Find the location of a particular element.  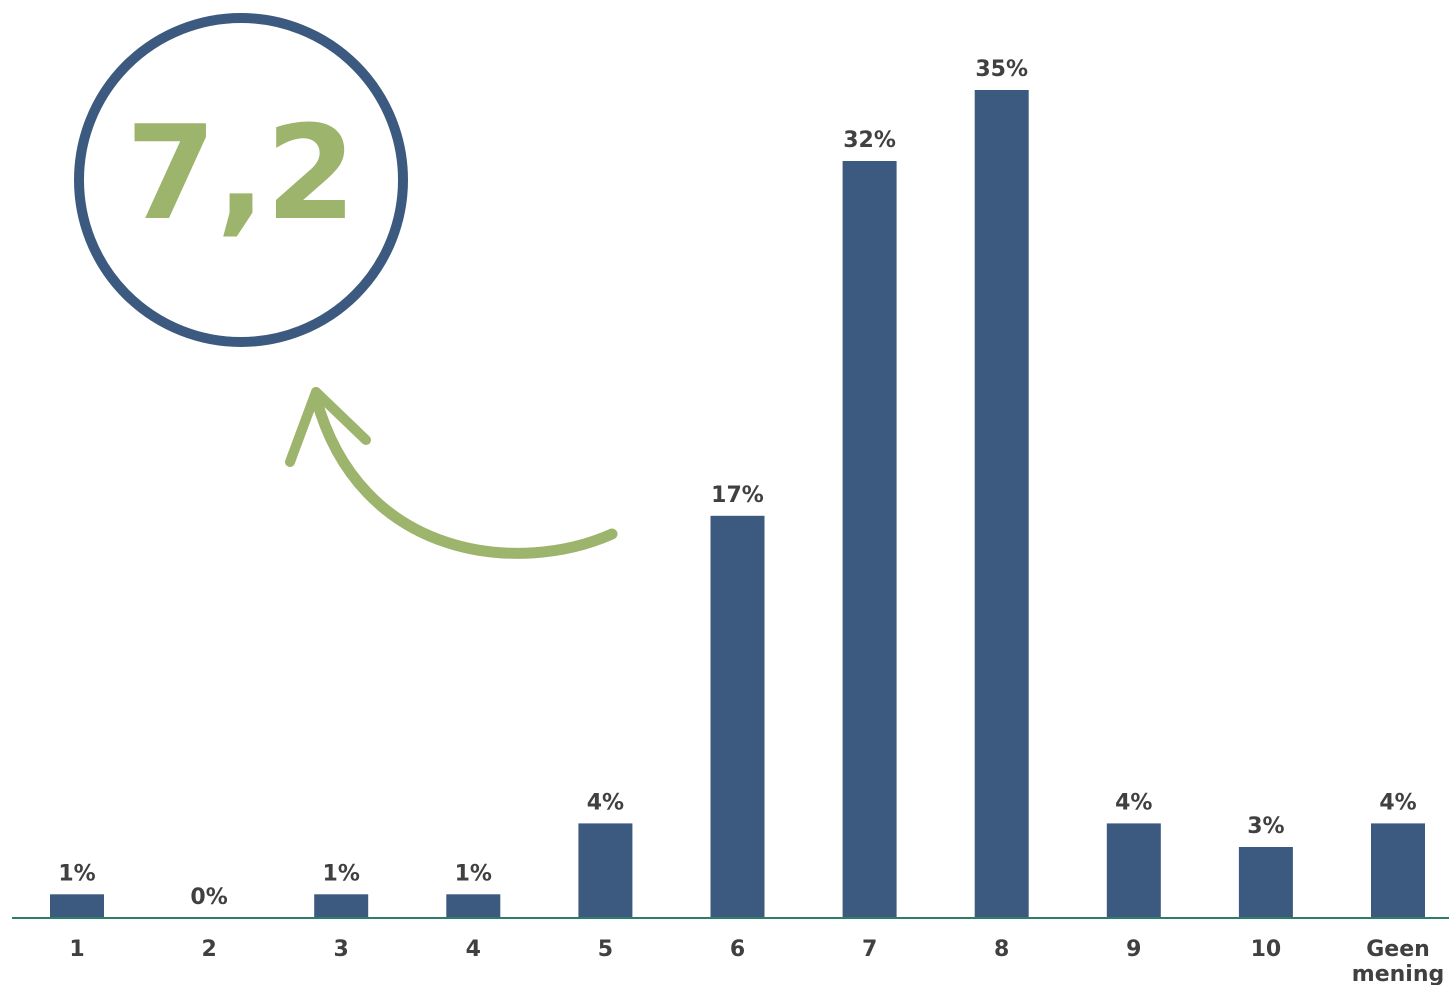

value-label-10: 3% is located at coordinates (1265, 826).